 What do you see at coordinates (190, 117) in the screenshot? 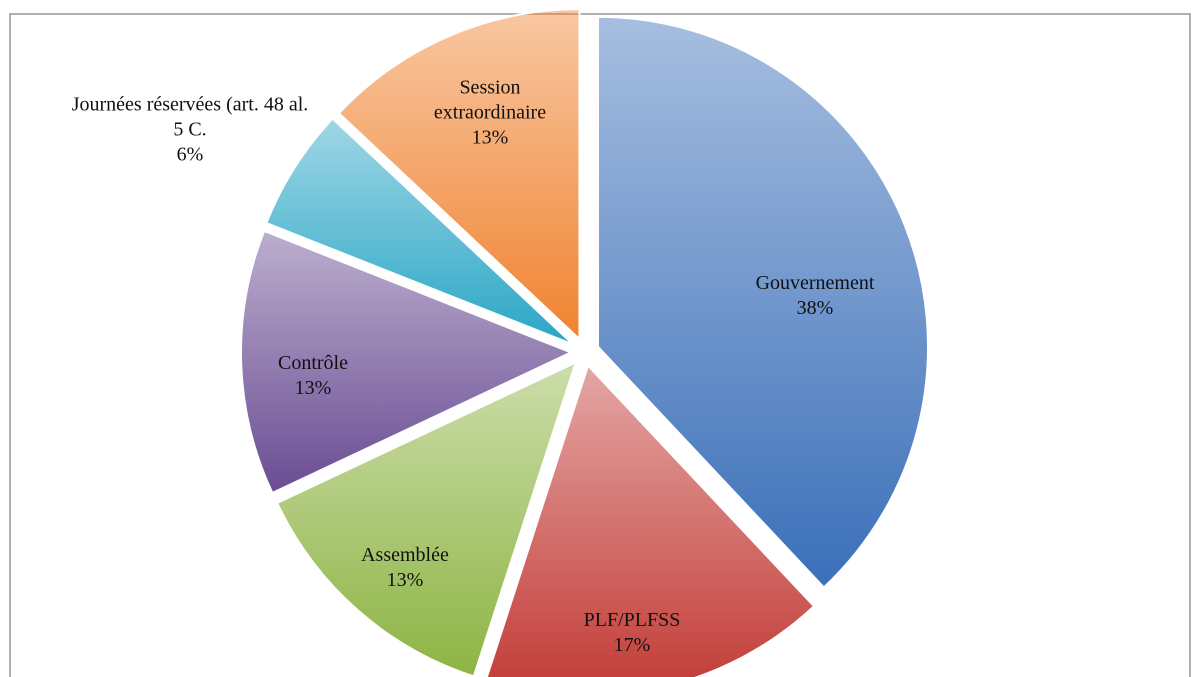
I see `slice-name: Journées réservées (art. 48 al. 5 C.` at bounding box center [190, 117].